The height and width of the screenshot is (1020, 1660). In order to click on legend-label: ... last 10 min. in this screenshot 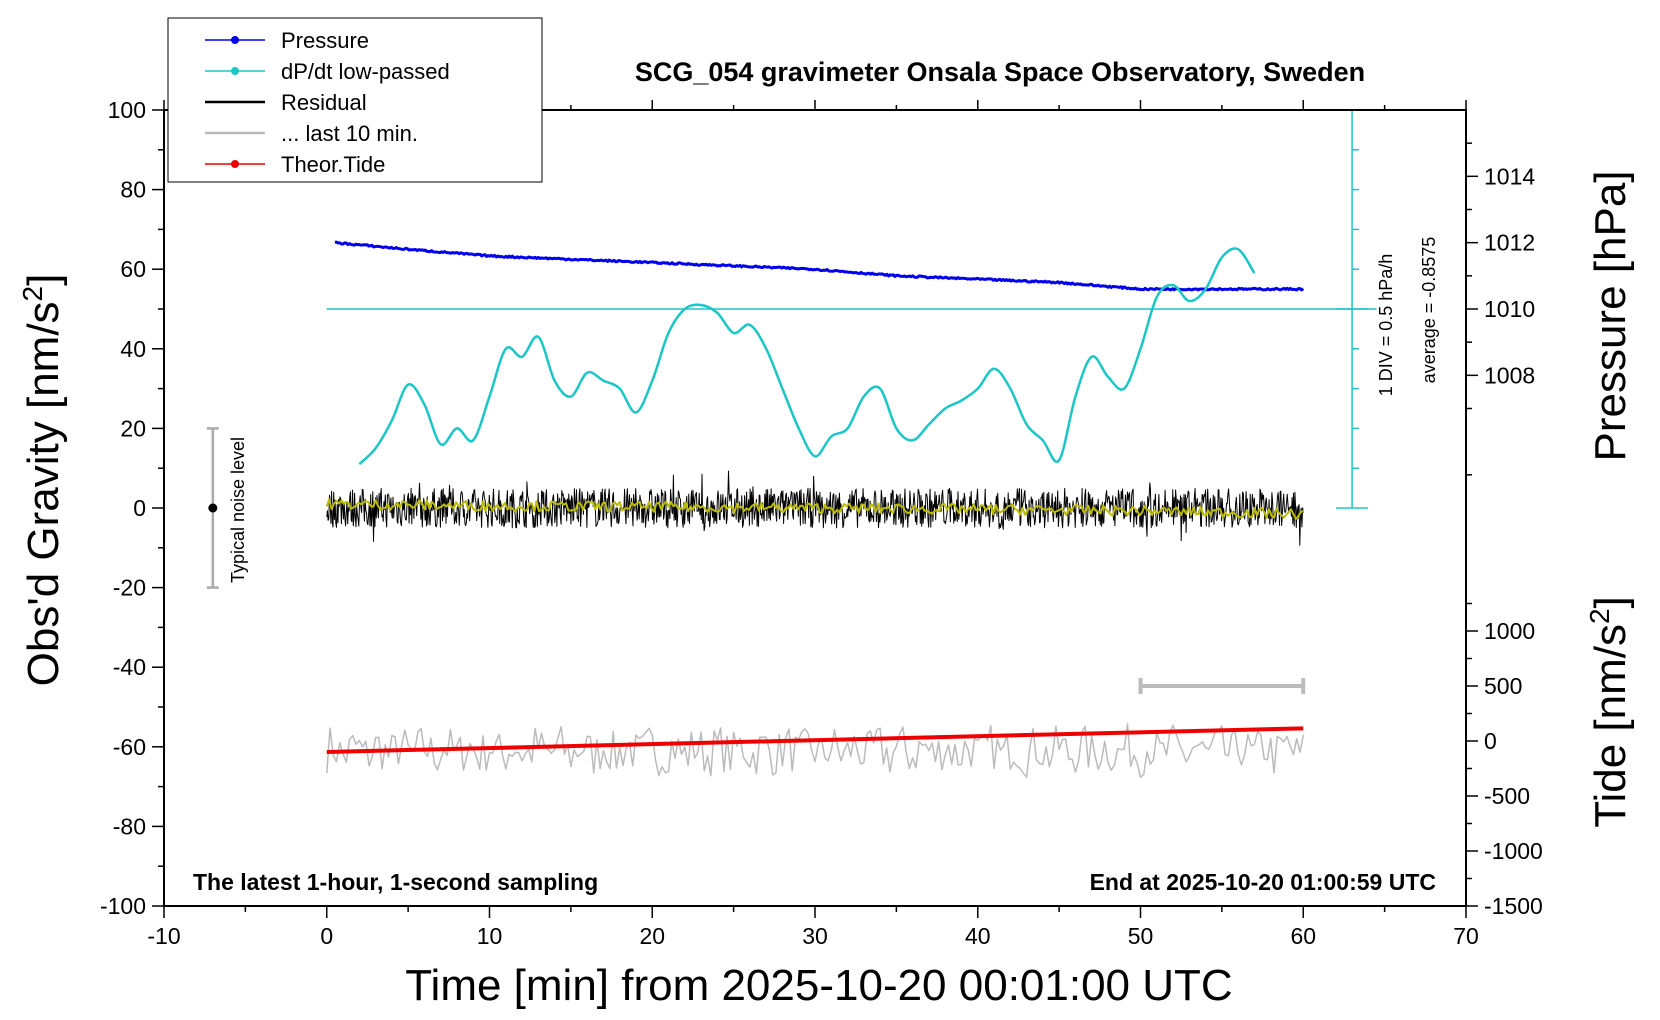, I will do `click(349, 133)`.